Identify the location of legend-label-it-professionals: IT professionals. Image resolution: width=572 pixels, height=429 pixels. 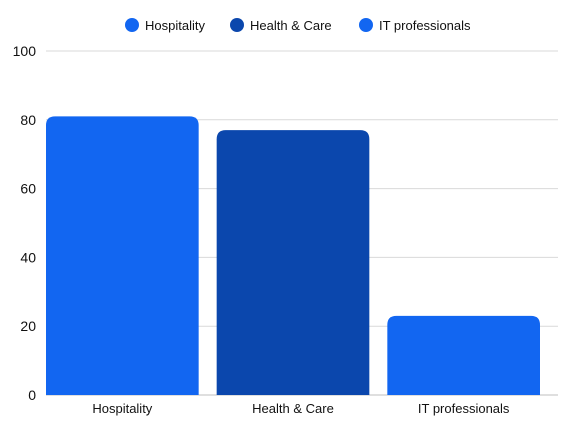
(425, 25).